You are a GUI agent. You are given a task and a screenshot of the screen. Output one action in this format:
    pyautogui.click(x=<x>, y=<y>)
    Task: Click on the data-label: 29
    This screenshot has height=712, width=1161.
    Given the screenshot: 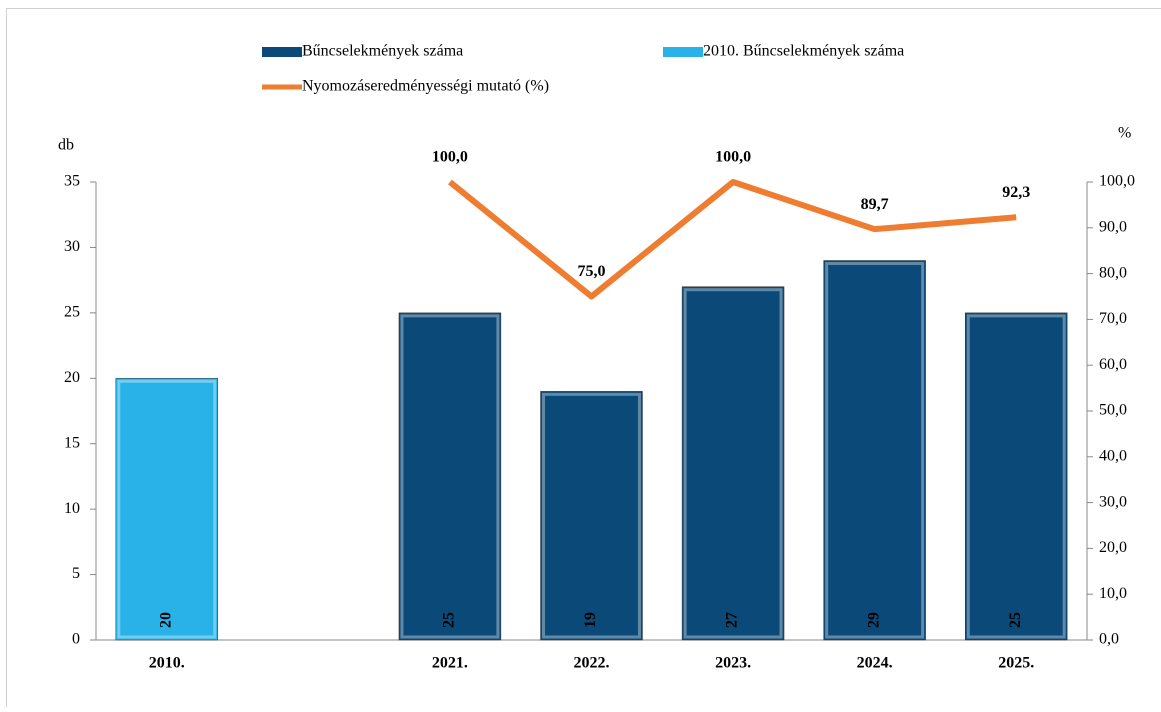 What is the action you would take?
    pyautogui.click(x=873, y=620)
    